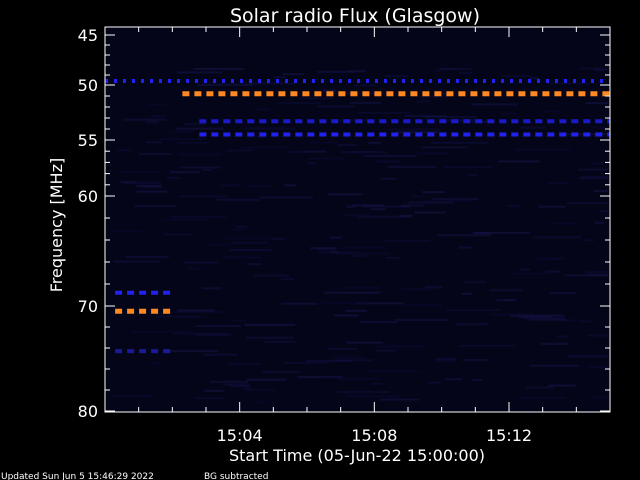  I want to click on y-tick-label: 50, so click(88, 85).